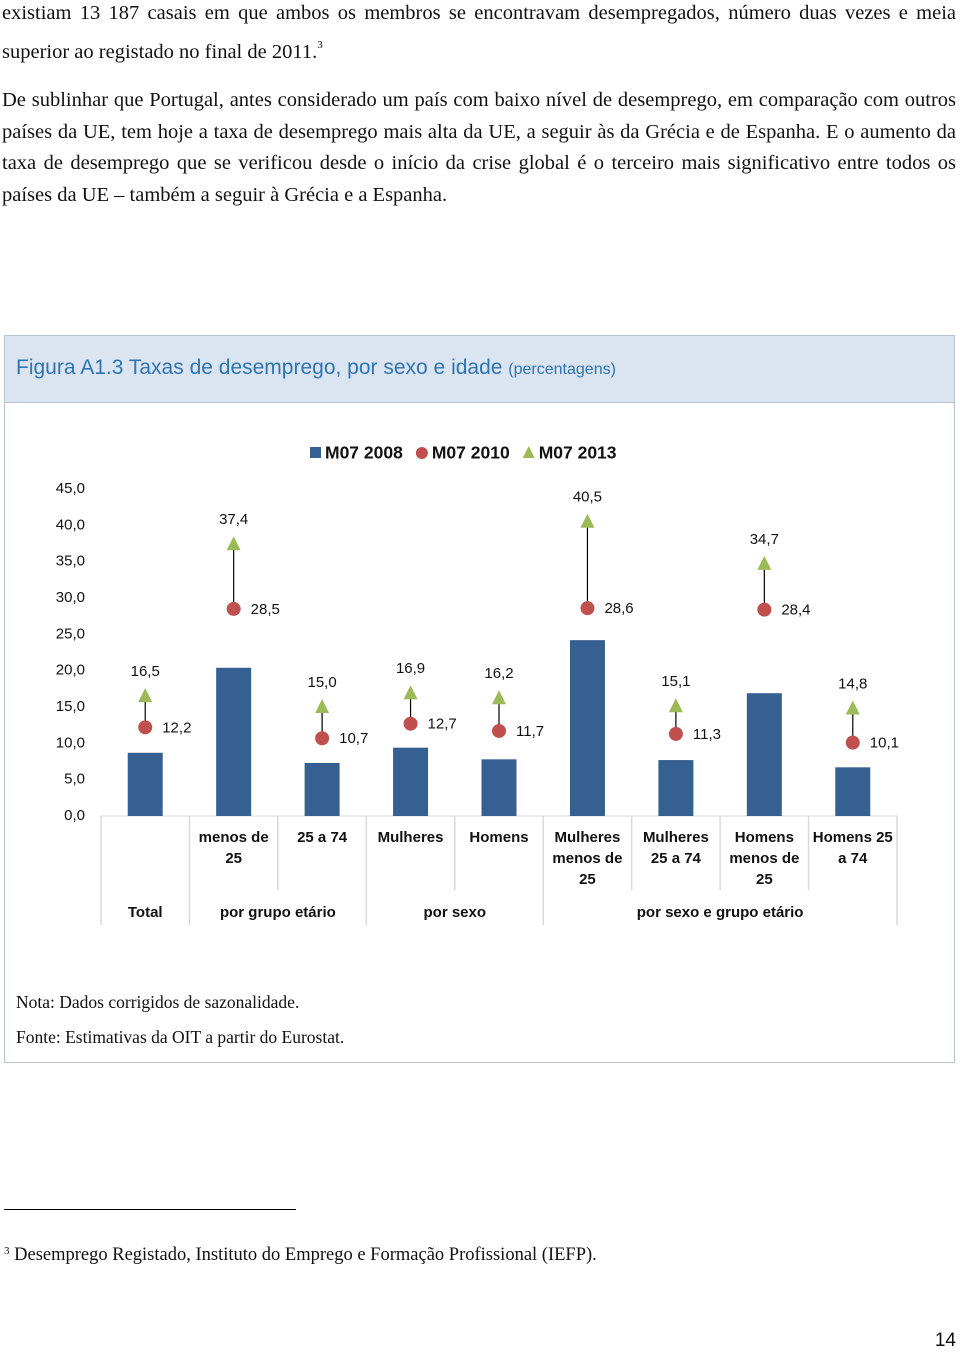 This screenshot has height=1352, width=960. Describe the element at coordinates (145, 912) in the screenshot. I see `group-label: Total` at that location.